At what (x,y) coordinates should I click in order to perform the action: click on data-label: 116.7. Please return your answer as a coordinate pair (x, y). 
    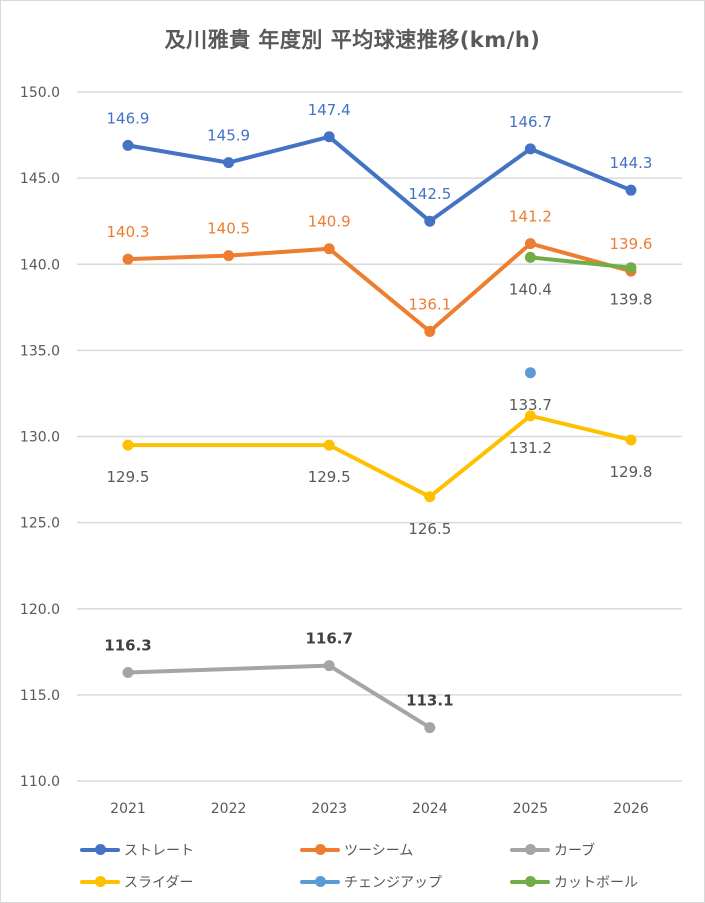
    Looking at the image, I should click on (328, 639).